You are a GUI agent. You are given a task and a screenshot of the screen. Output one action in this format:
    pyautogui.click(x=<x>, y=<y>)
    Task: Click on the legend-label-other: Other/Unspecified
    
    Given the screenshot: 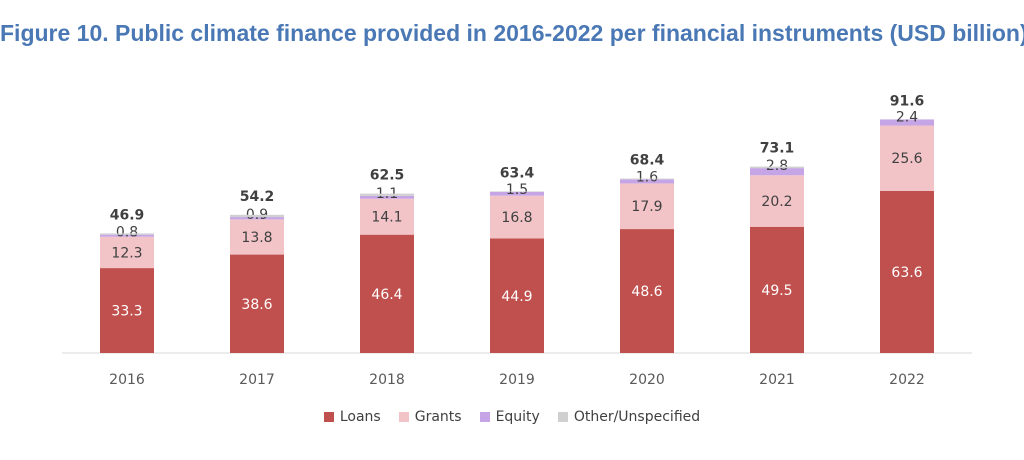 What is the action you would take?
    pyautogui.click(x=637, y=417)
    